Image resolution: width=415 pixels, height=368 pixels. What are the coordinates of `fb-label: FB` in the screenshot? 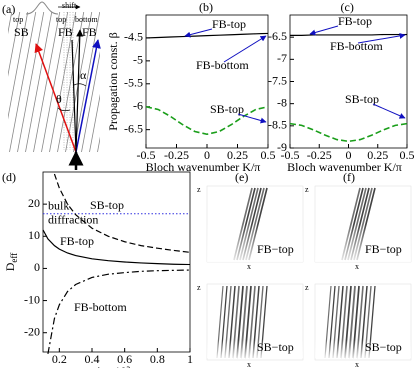 It's located at (65, 32).